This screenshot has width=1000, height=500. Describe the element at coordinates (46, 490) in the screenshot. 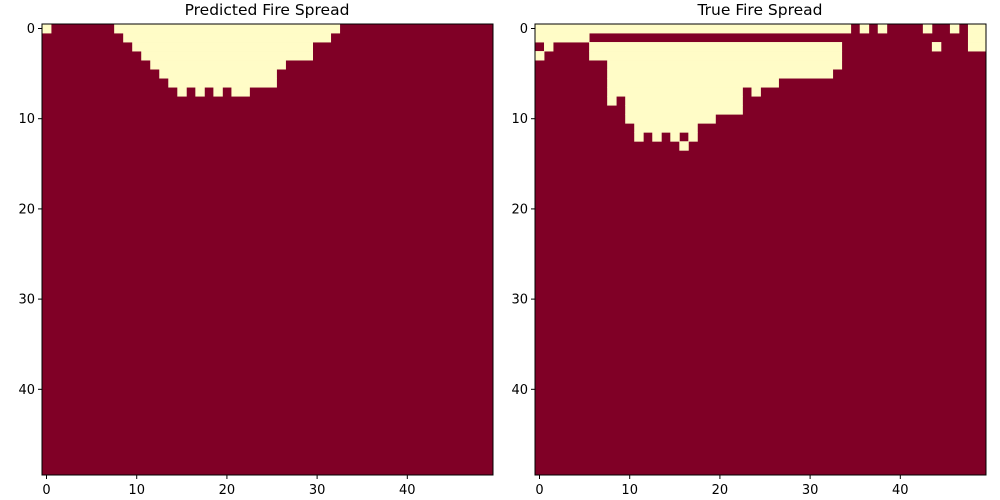

I see `predicted-x-tick-label: 0` at that location.